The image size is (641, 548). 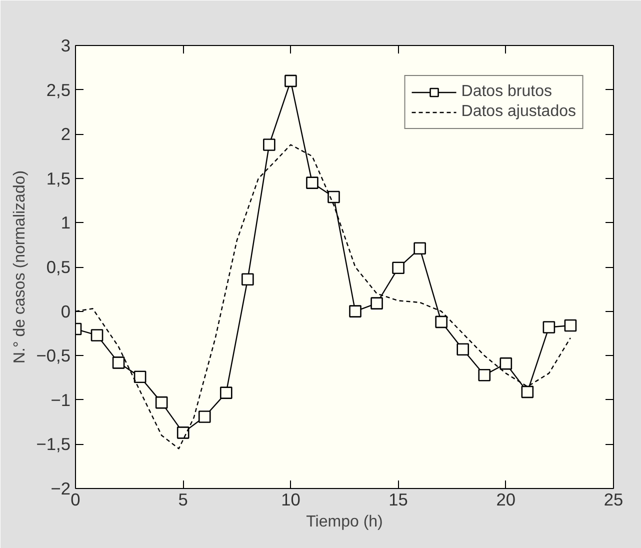 What do you see at coordinates (183, 500) in the screenshot?
I see `x-tick-label: 5` at bounding box center [183, 500].